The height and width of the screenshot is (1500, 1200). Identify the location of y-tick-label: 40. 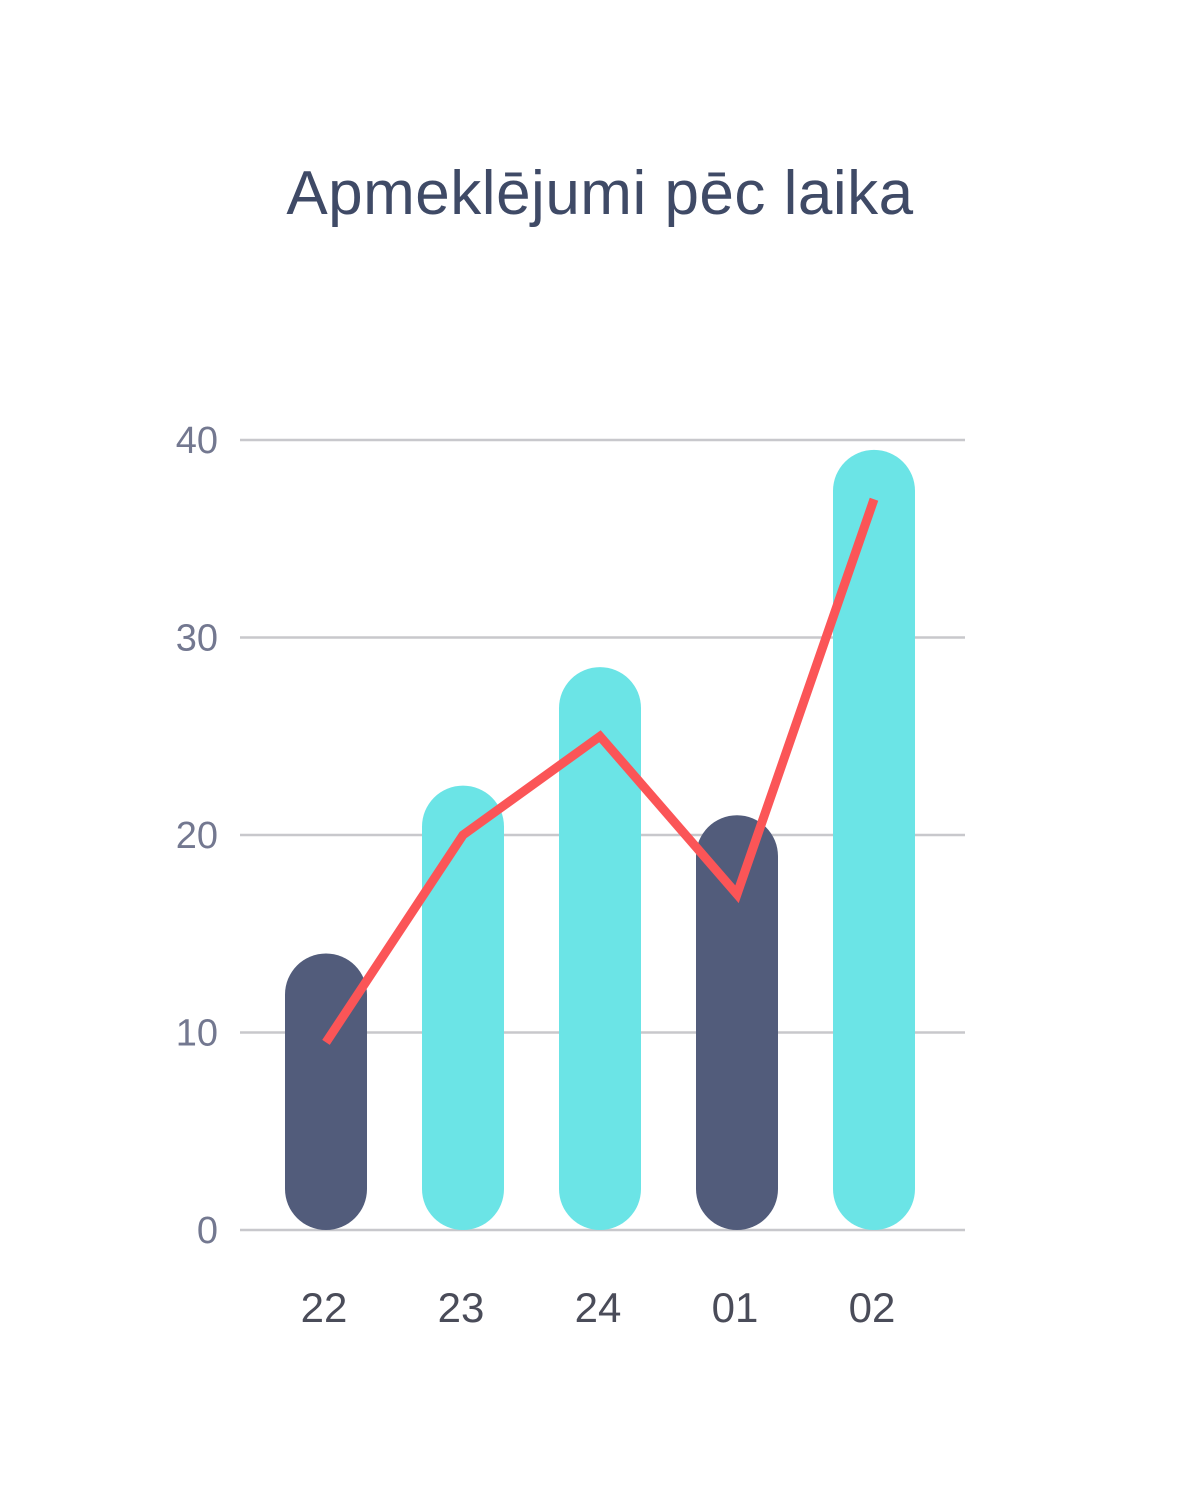
(197, 441).